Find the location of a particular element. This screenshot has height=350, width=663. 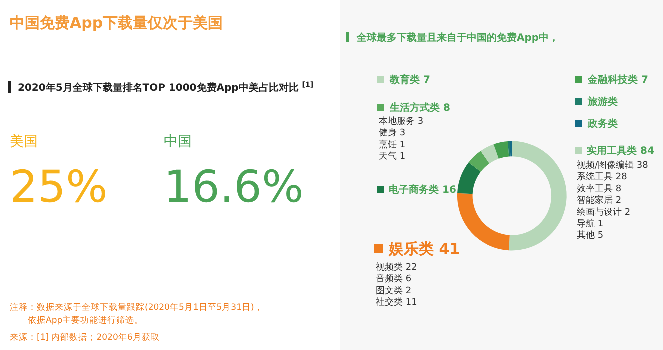

legend-label: 金融科技类 7 is located at coordinates (617, 80).